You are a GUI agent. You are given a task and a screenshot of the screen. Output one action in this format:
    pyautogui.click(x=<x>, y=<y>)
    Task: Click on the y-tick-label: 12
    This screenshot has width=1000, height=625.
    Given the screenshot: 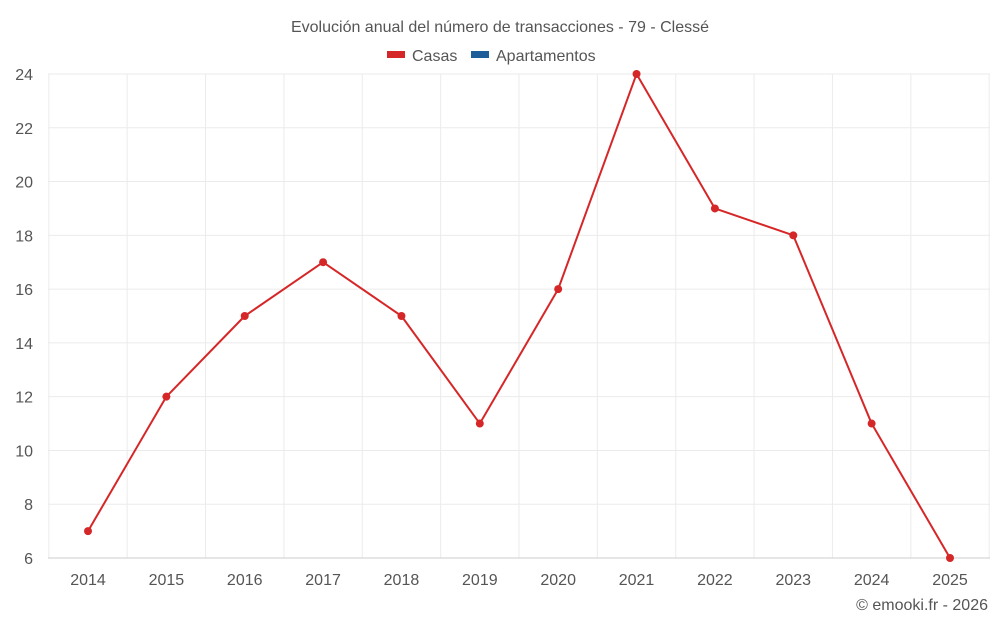 What is the action you would take?
    pyautogui.click(x=24, y=398)
    